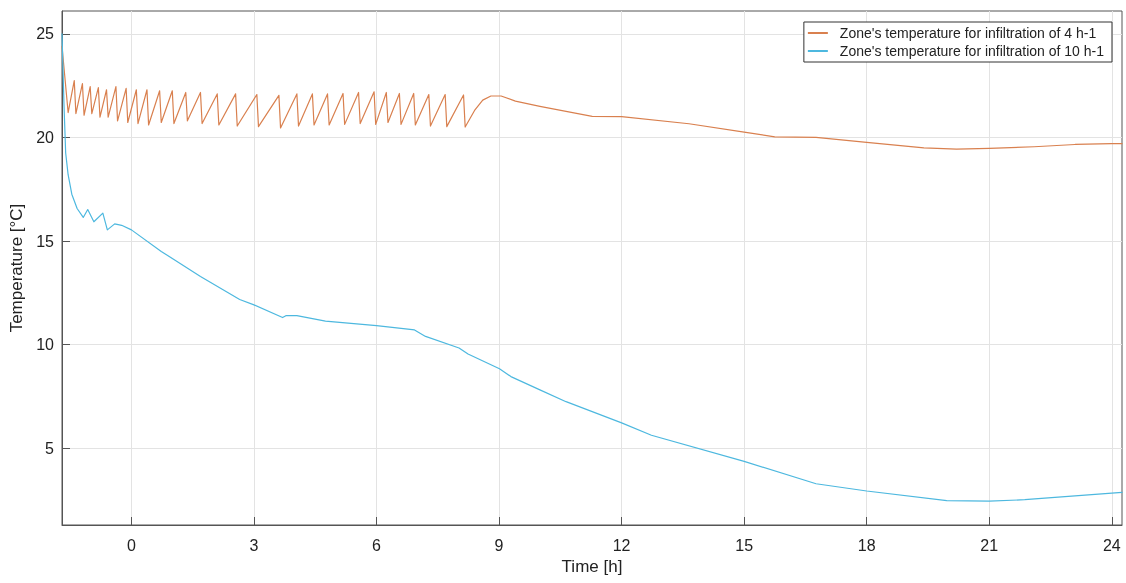  What do you see at coordinates (254, 545) in the screenshot?
I see `x-tick-label: 3` at bounding box center [254, 545].